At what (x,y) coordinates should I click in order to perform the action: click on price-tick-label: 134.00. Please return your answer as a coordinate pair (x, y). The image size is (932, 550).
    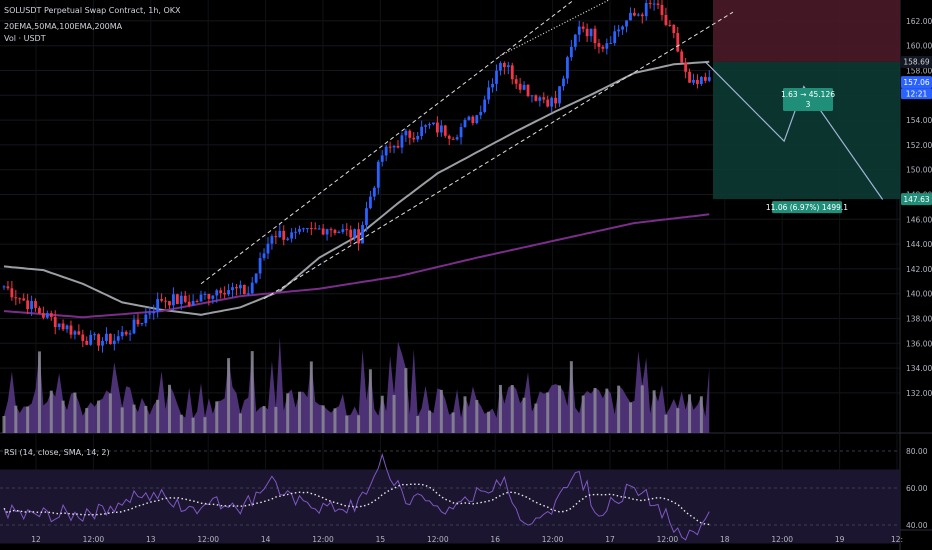
    Looking at the image, I should click on (919, 368).